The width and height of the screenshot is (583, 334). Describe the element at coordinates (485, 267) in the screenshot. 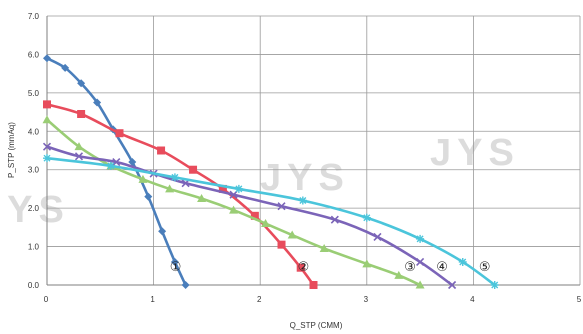

I see `curve-label-5: ⑤` at that location.